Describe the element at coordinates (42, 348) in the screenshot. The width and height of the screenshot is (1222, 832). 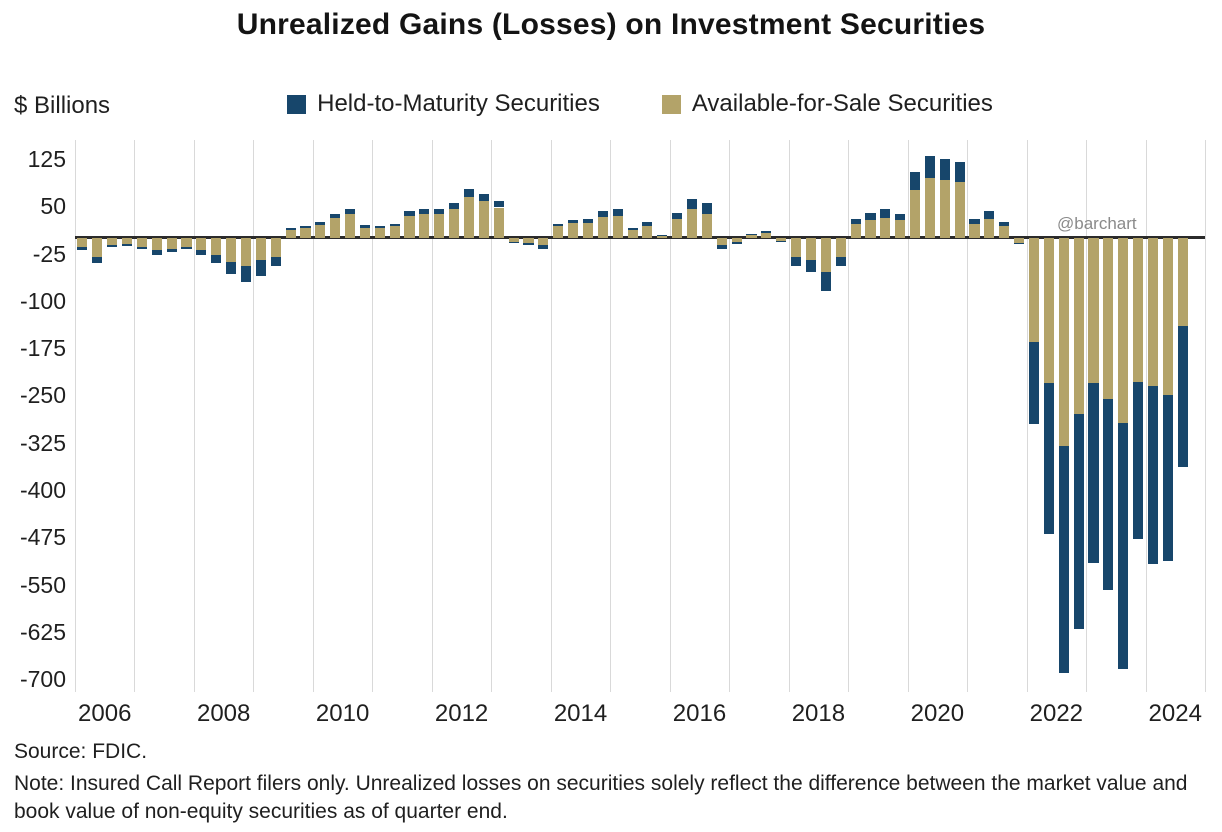
I see `y-tick-label: -175` at that location.